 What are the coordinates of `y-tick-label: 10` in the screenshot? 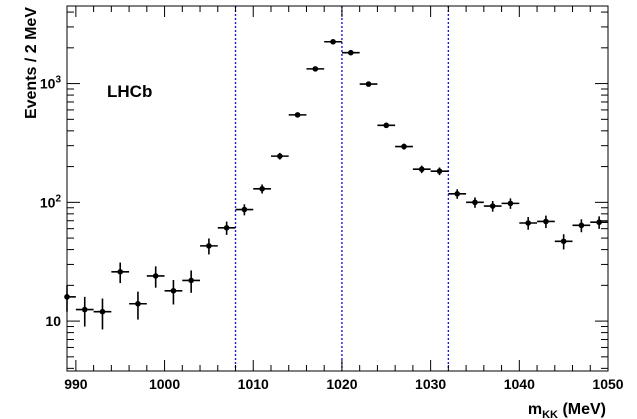 It's located at (53, 321).